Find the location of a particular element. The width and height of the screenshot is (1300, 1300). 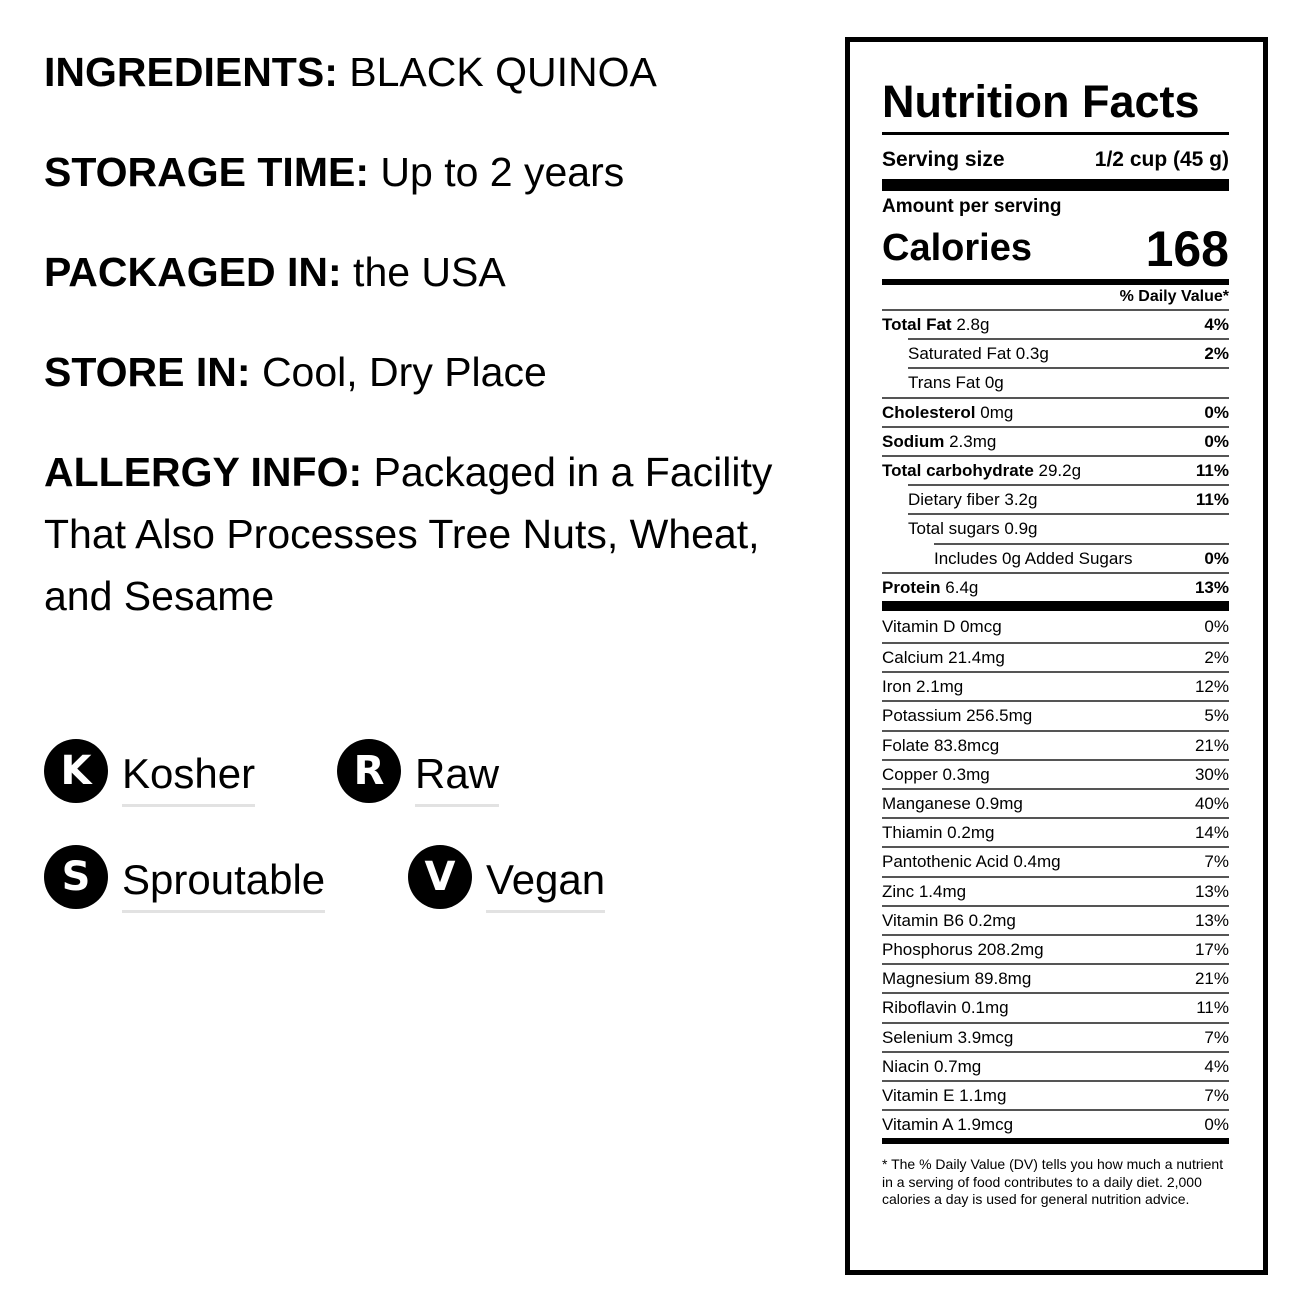

calories: Calories 168 is located at coordinates (1055, 252).